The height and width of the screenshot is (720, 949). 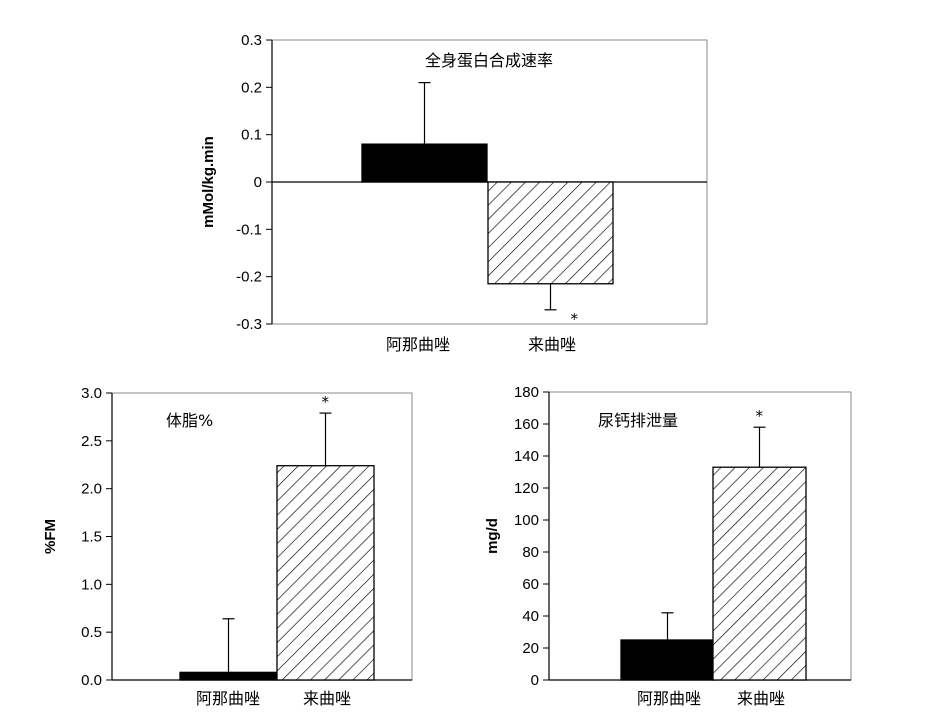 What do you see at coordinates (249, 324) in the screenshot?
I see `y-tick-label: -0.3` at bounding box center [249, 324].